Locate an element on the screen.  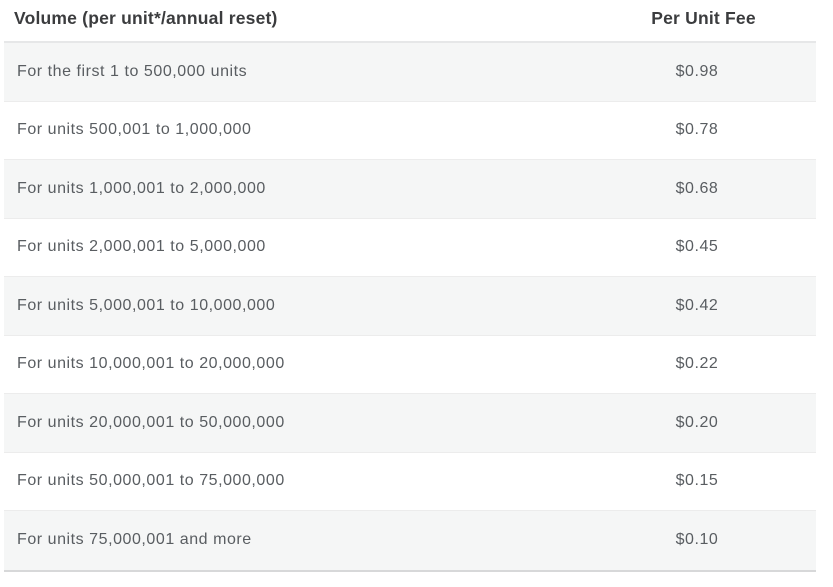
fee-cell: $0.10 is located at coordinates (697, 540).